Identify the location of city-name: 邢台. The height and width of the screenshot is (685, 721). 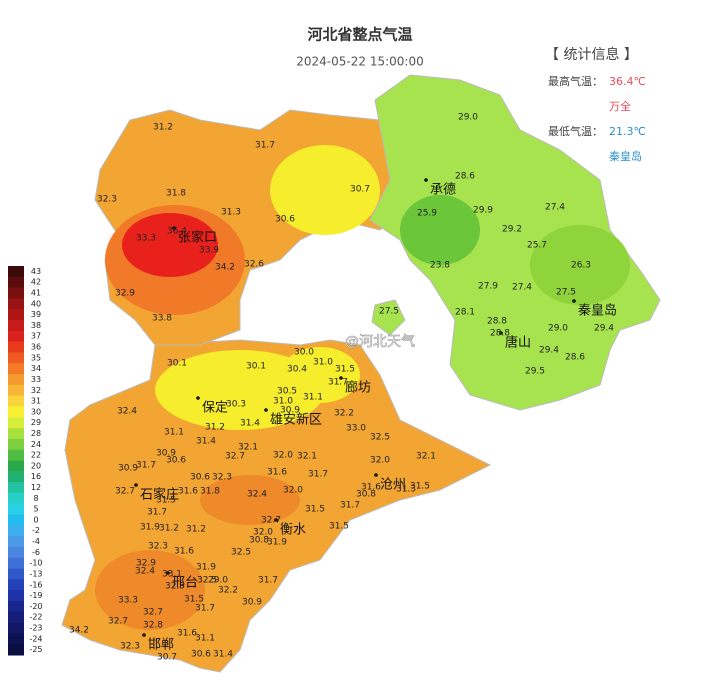
(185, 583).